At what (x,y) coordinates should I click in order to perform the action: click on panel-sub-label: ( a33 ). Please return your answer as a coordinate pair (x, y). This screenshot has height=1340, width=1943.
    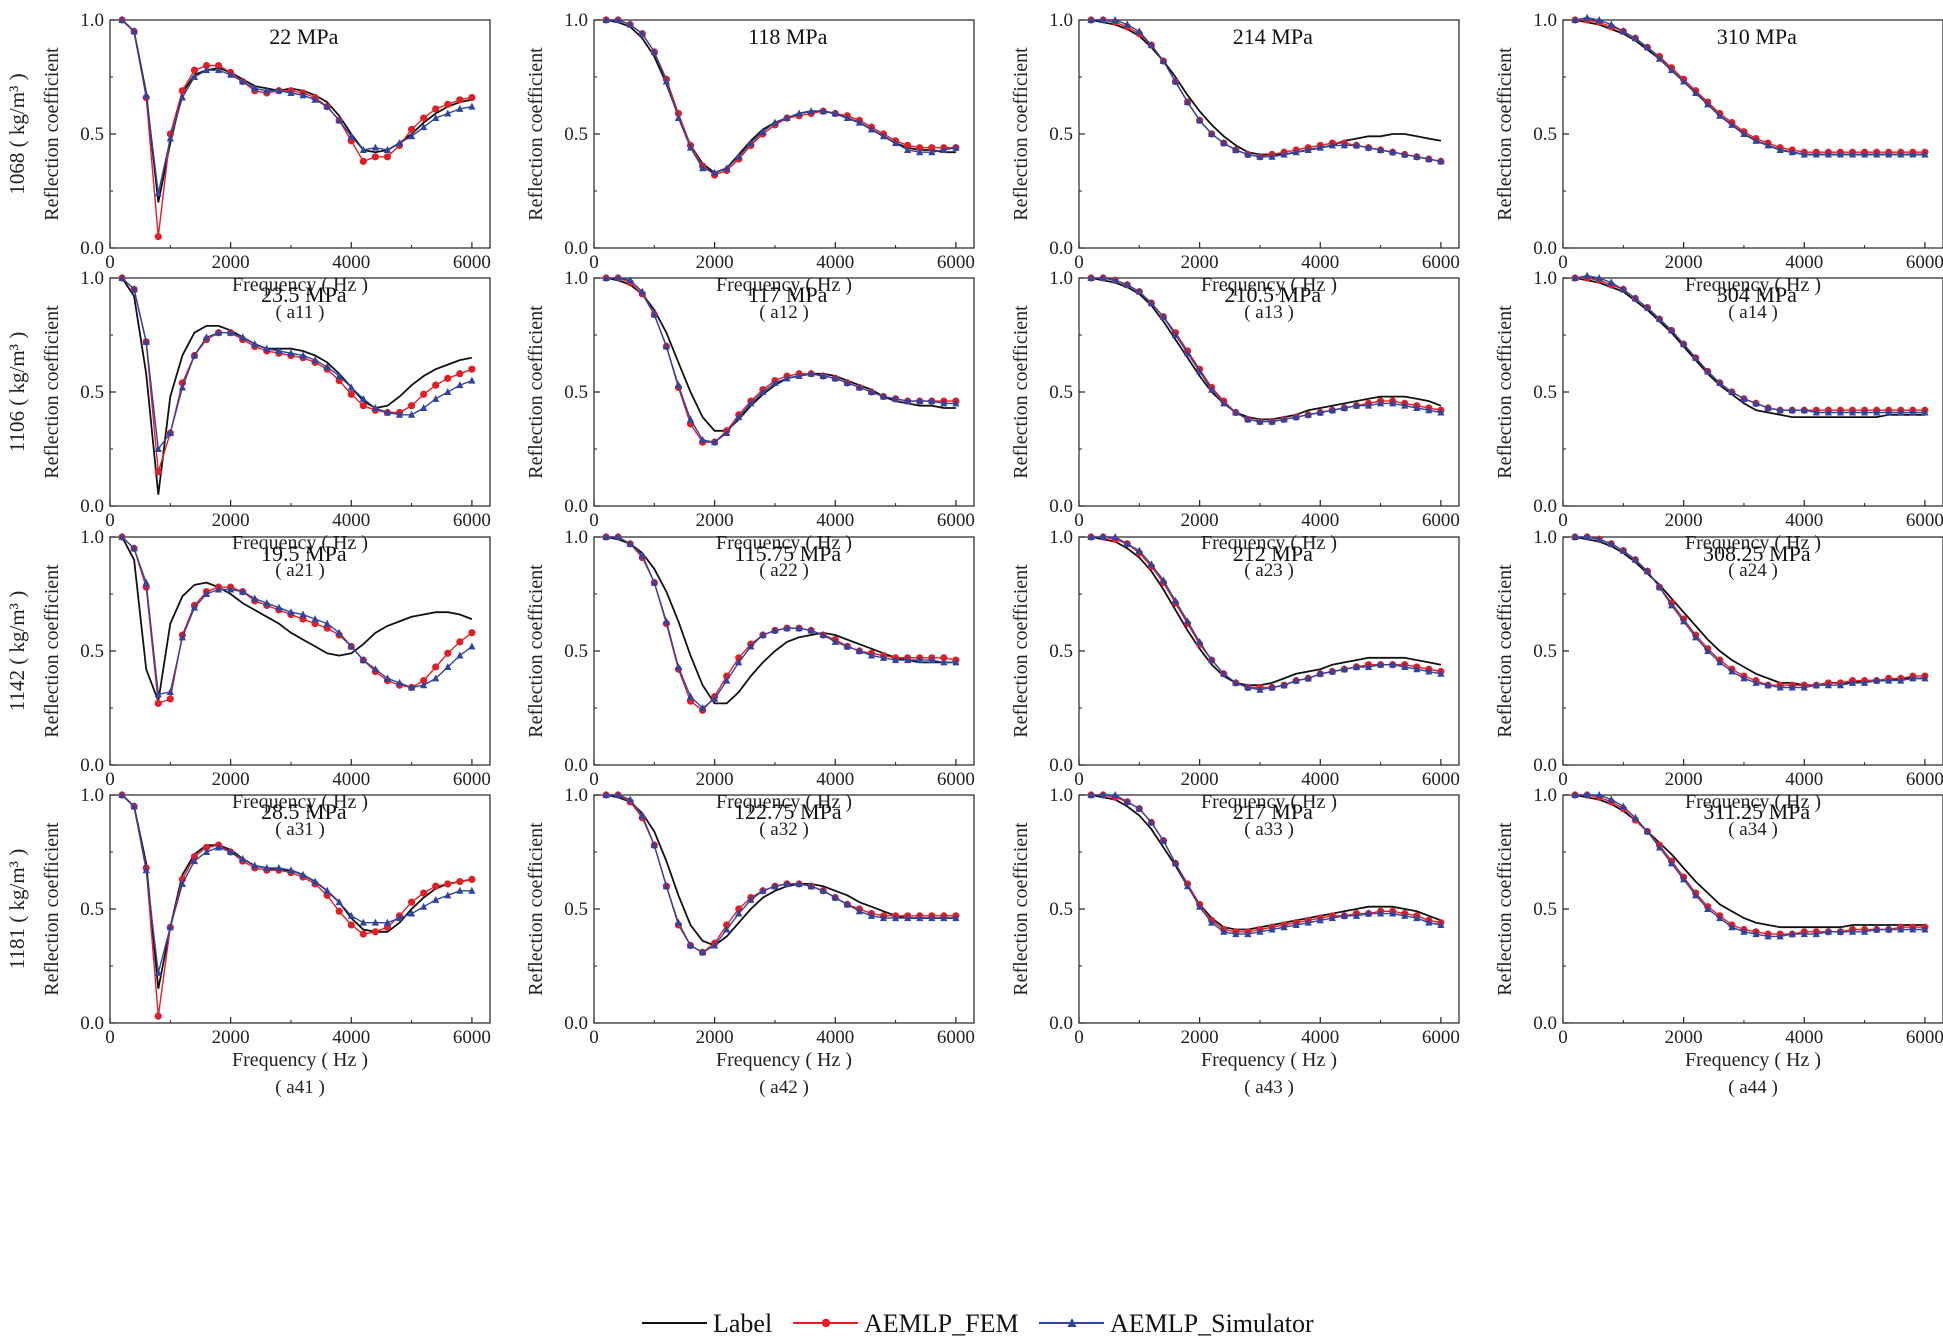
    Looking at the image, I should click on (1269, 829).